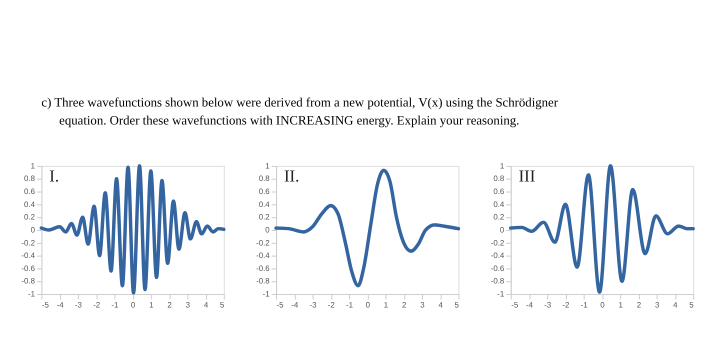  Describe the element at coordinates (289, 120) in the screenshot. I see `text: equation. Order these wavefunctions with INCREASING energy. Explain your reasoning.` at that location.